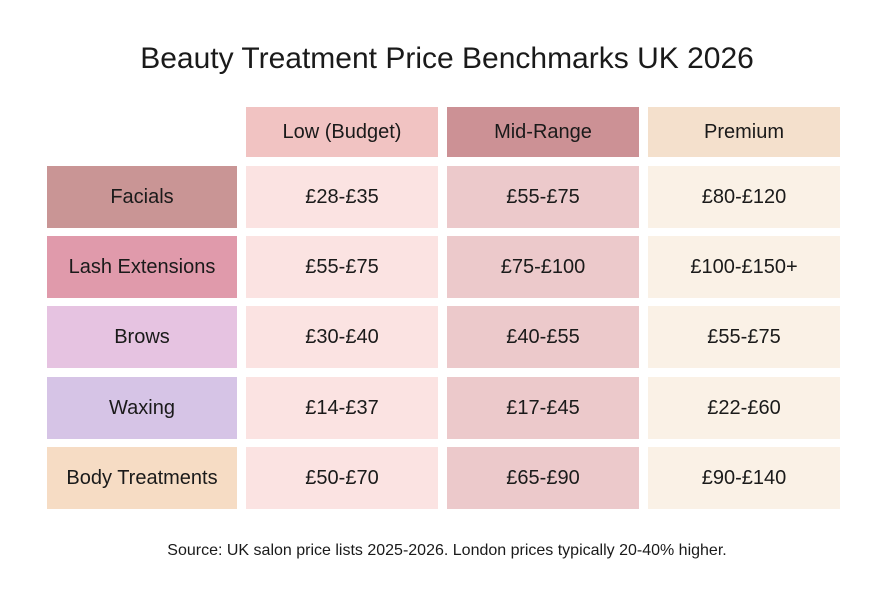  Describe the element at coordinates (342, 197) in the screenshot. I see `price-cell: £28-£35` at that location.